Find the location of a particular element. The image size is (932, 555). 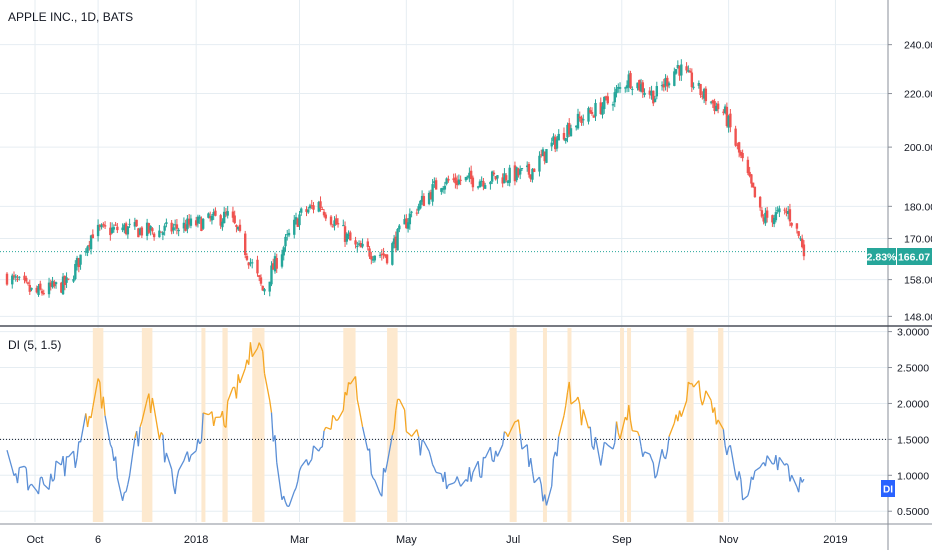

di-tick-label: 2.5000 is located at coordinates (913, 369).